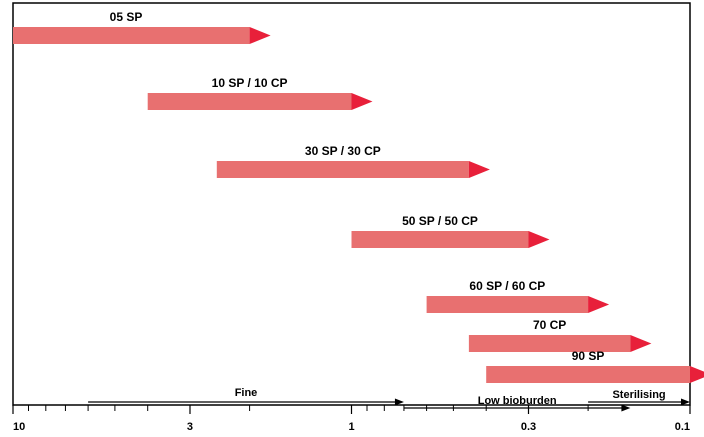 The height and width of the screenshot is (437, 704). What do you see at coordinates (638, 395) in the screenshot?
I see `range-label: Sterilising` at bounding box center [638, 395].